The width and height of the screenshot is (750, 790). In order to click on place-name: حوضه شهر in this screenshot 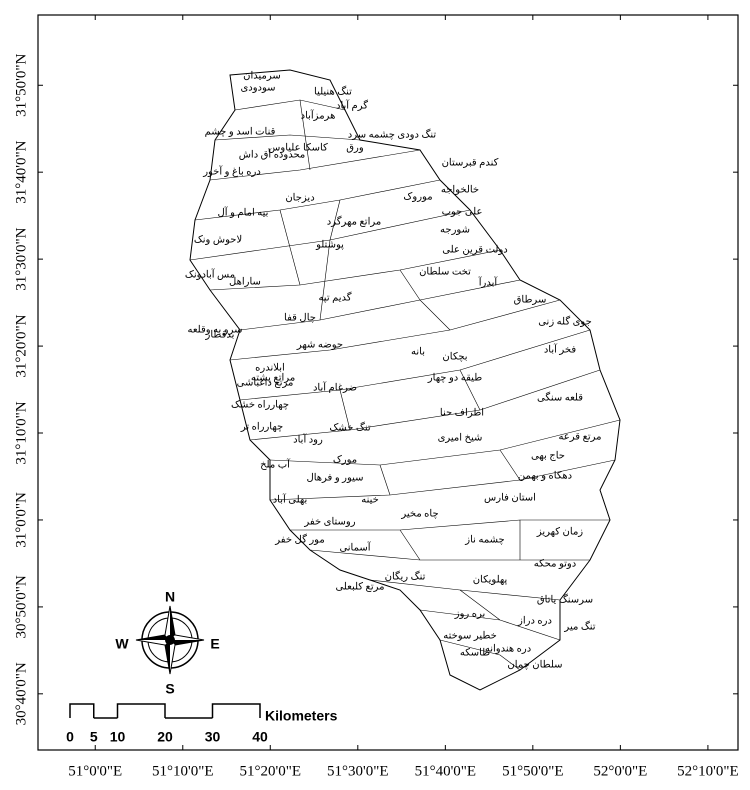, I will do `click(319, 344)`.